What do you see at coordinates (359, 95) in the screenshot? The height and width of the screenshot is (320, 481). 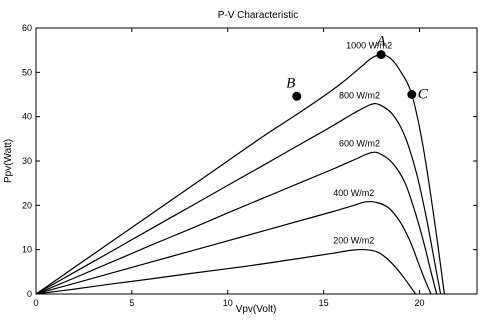 I see `series-label: 800 W/m2` at bounding box center [359, 95].